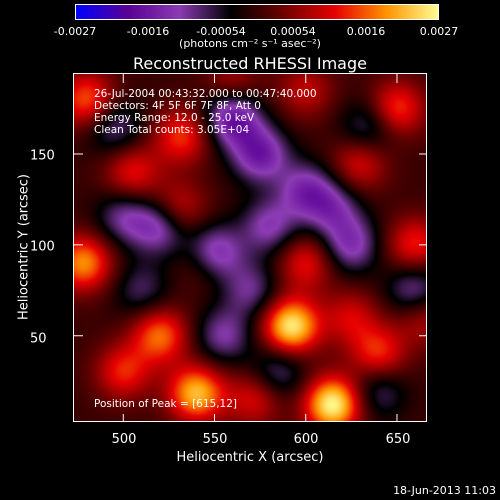 Image resolution: width=500 pixels, height=500 pixels. What do you see at coordinates (42, 156) in the screenshot?
I see `y-tick-label: 150` at bounding box center [42, 156].